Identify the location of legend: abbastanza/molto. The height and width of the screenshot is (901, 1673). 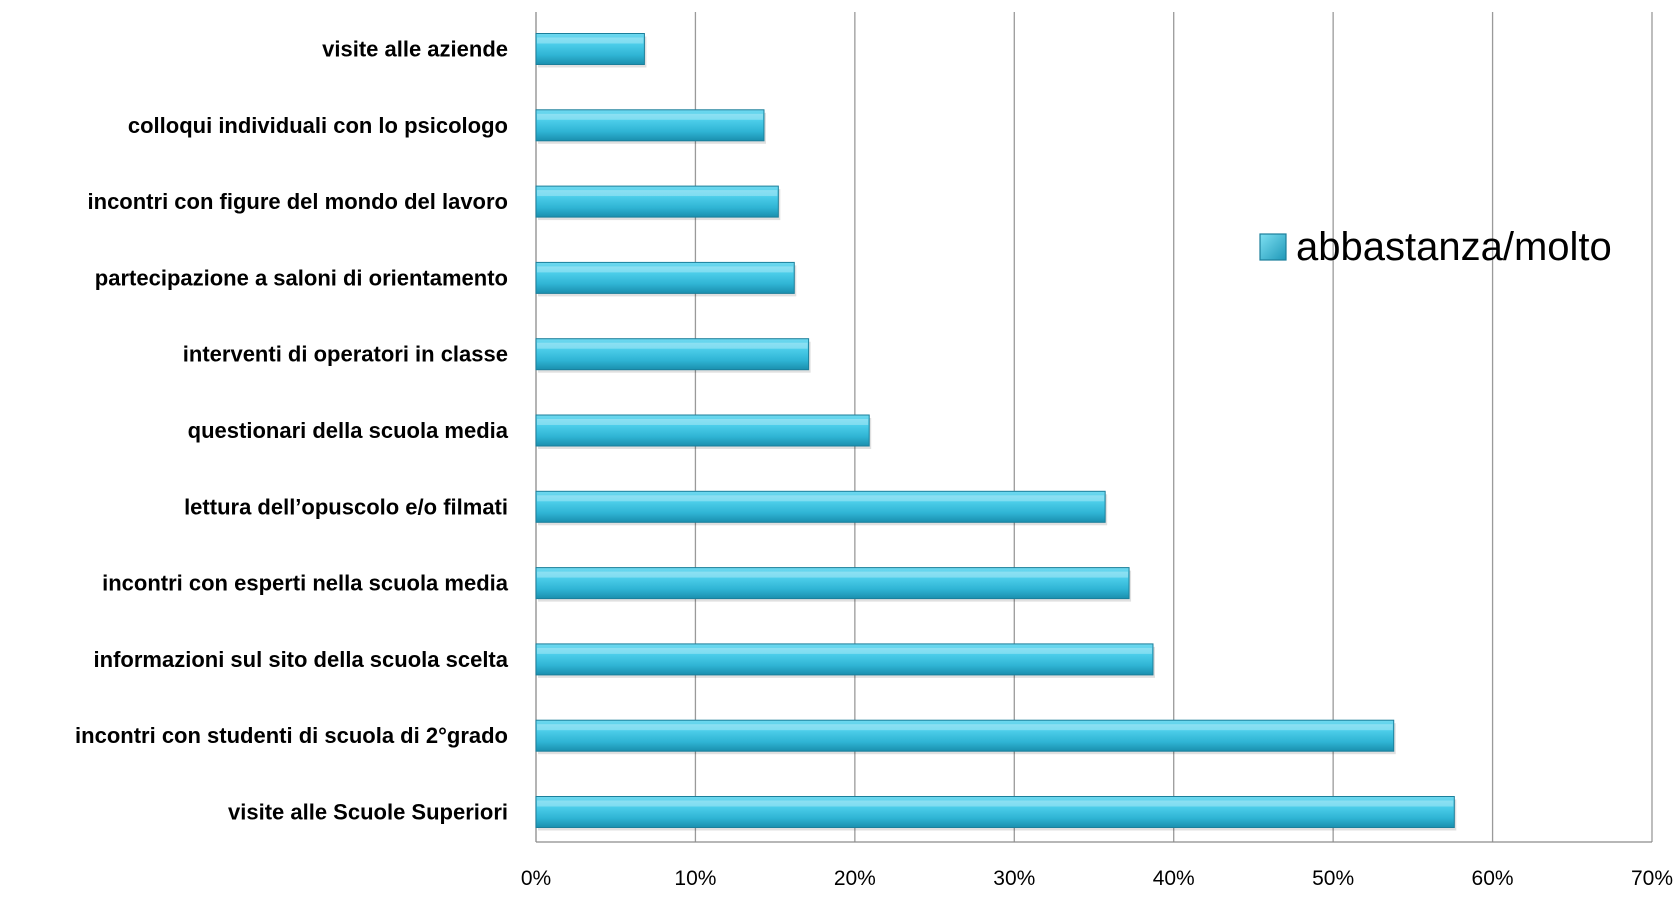
(1436, 247).